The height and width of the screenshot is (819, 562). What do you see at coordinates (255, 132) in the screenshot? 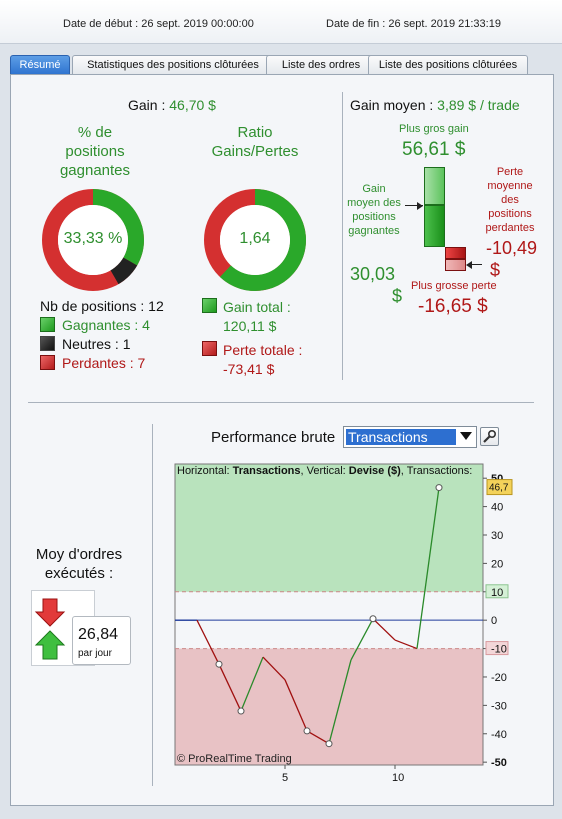
I see `ratio-title-line1: Ratio` at bounding box center [255, 132].